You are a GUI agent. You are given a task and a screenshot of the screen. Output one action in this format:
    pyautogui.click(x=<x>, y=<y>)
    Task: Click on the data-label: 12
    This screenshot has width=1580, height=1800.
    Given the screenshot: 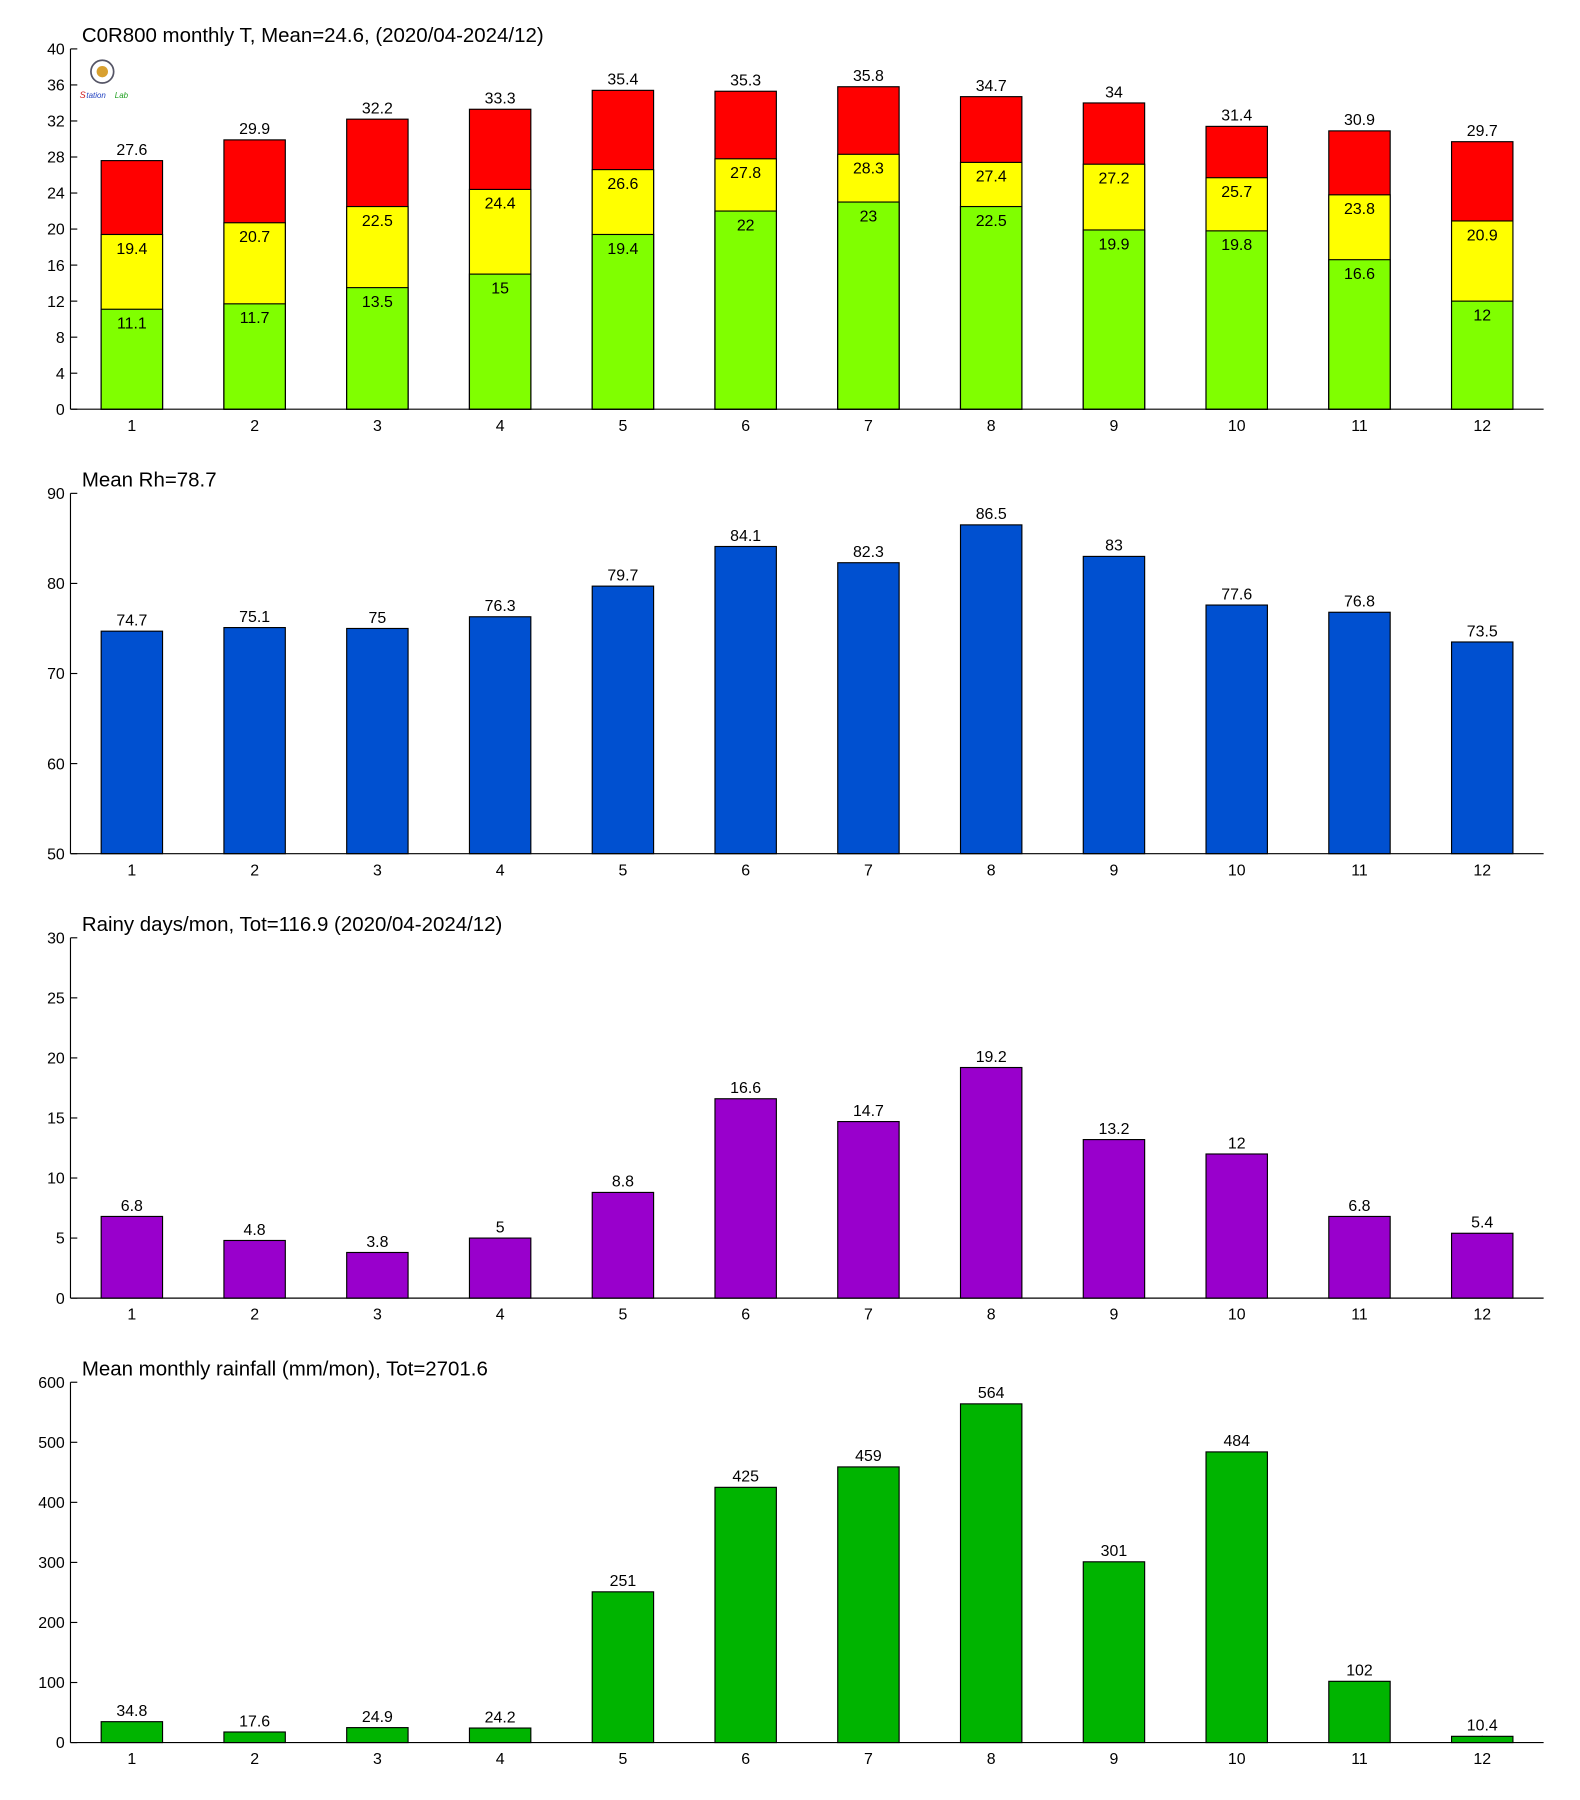 What is the action you would take?
    pyautogui.click(x=1482, y=315)
    